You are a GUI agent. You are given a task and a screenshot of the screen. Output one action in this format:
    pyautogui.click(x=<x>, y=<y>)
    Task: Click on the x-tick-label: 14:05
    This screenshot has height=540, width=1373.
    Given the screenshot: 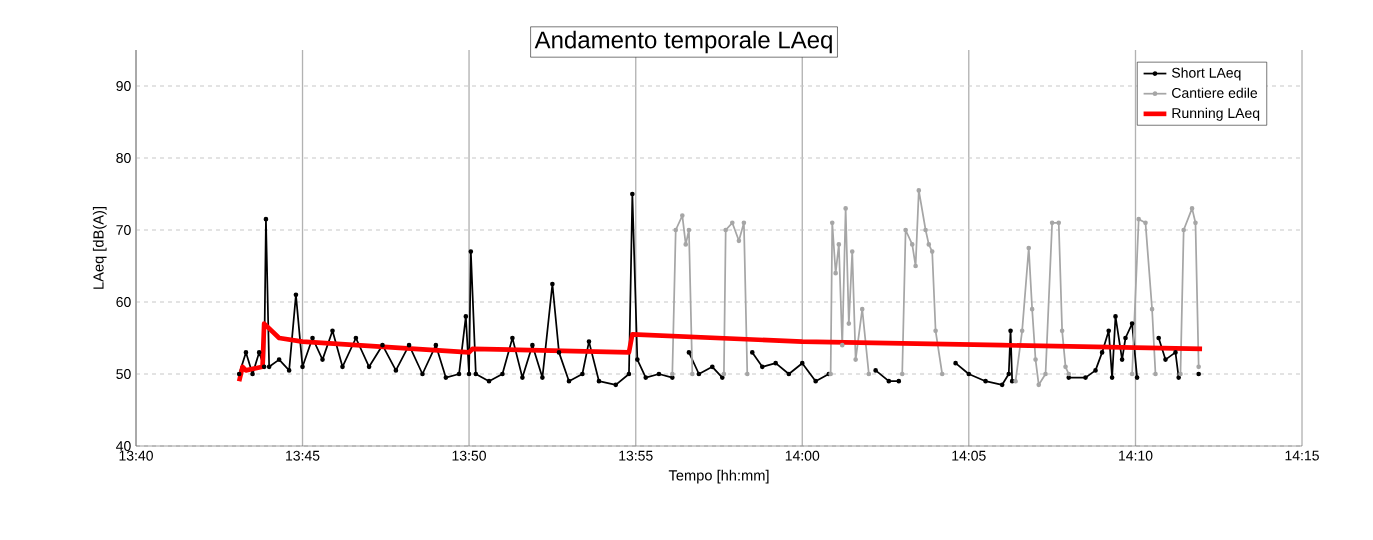 What is the action you would take?
    pyautogui.click(x=969, y=455)
    